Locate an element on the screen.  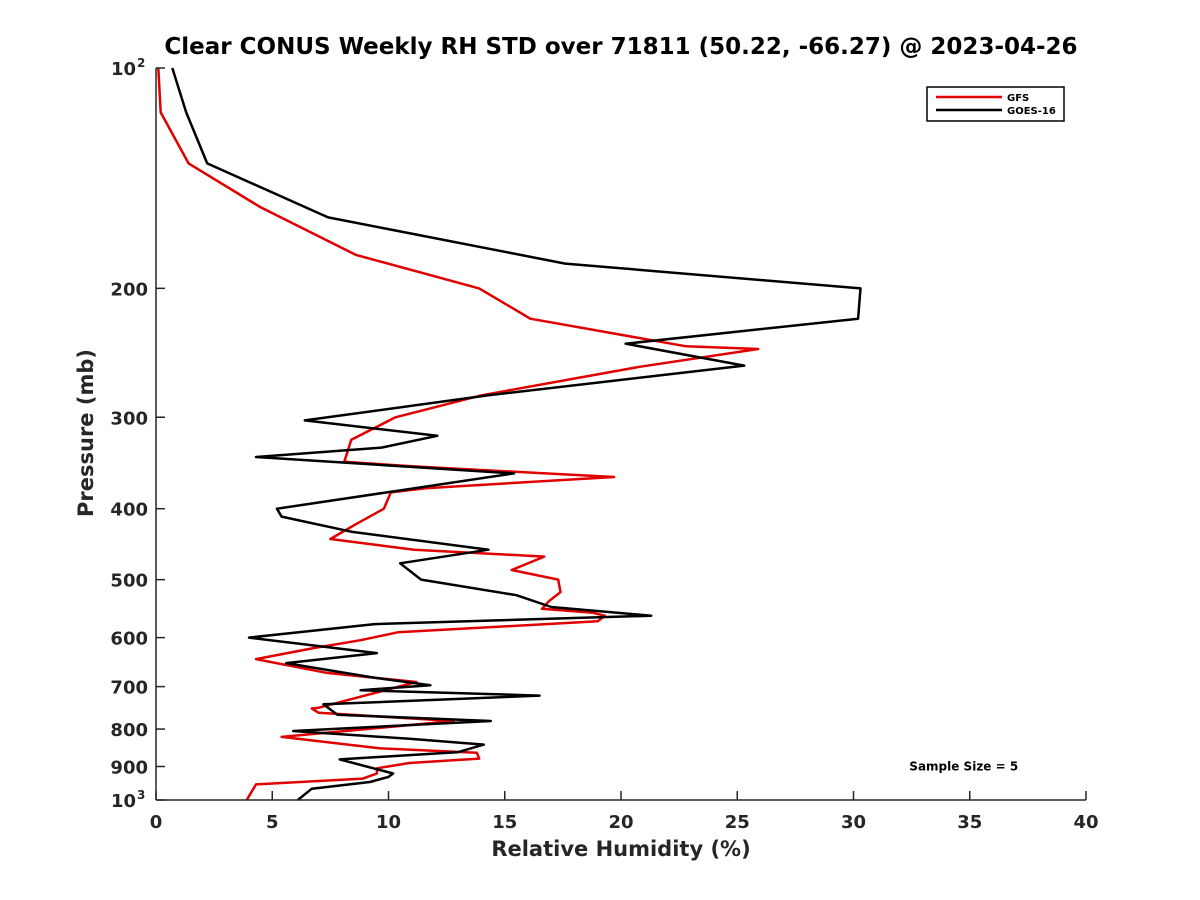
legend-label-goes16: GOES-16 is located at coordinates (1031, 111).